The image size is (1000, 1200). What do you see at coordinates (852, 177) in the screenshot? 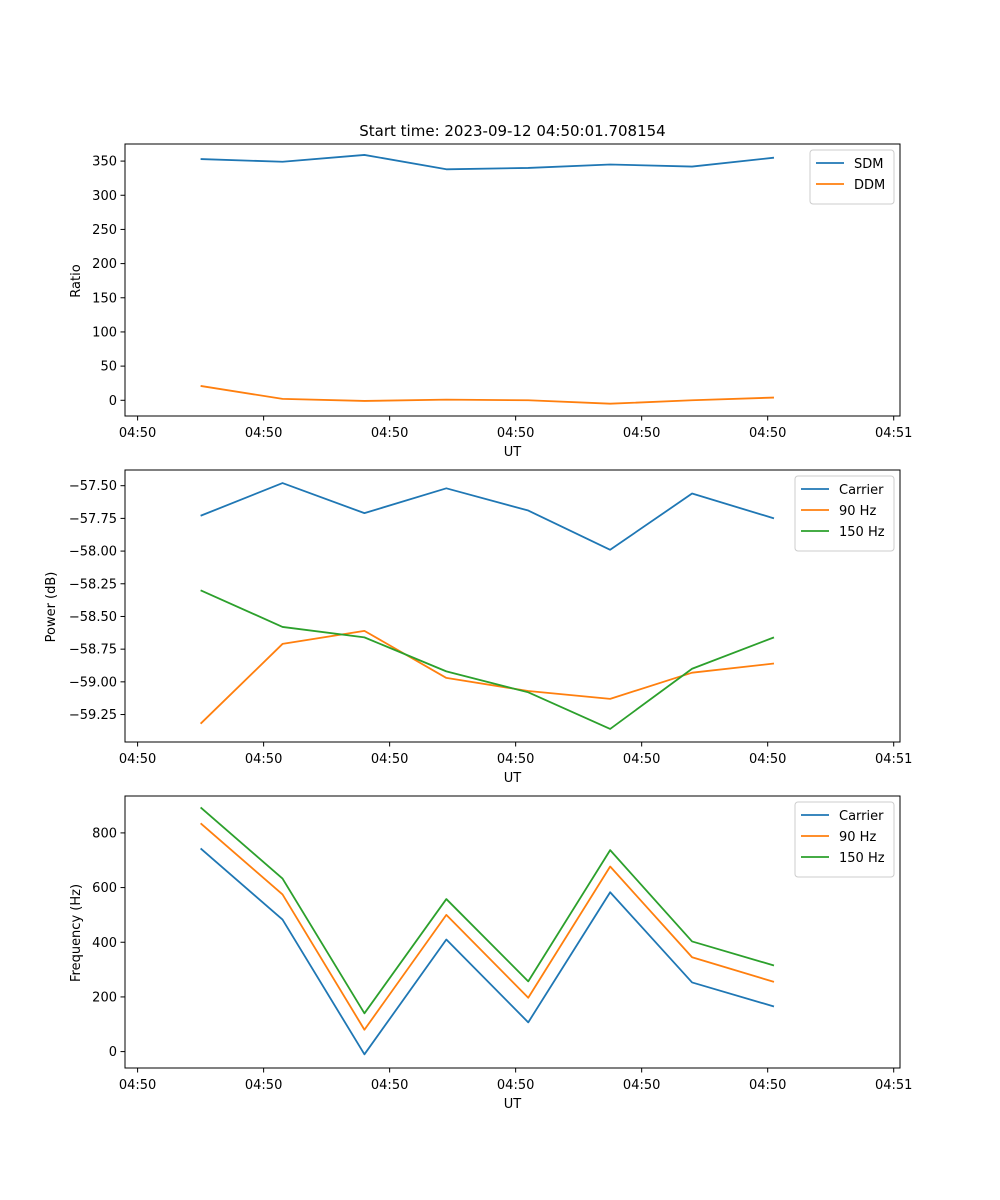
I see `legend: SDM DDM` at bounding box center [852, 177].